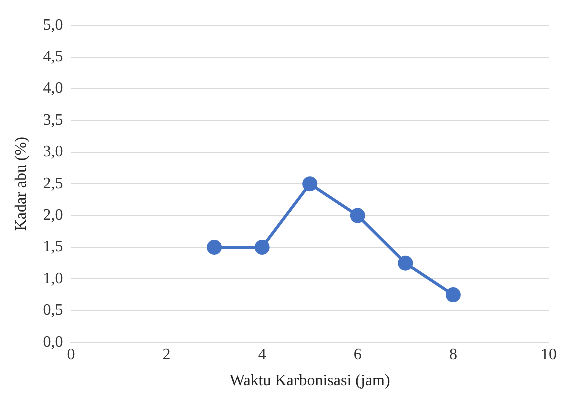  I want to click on y-tick-label: 3,0, so click(53, 152).